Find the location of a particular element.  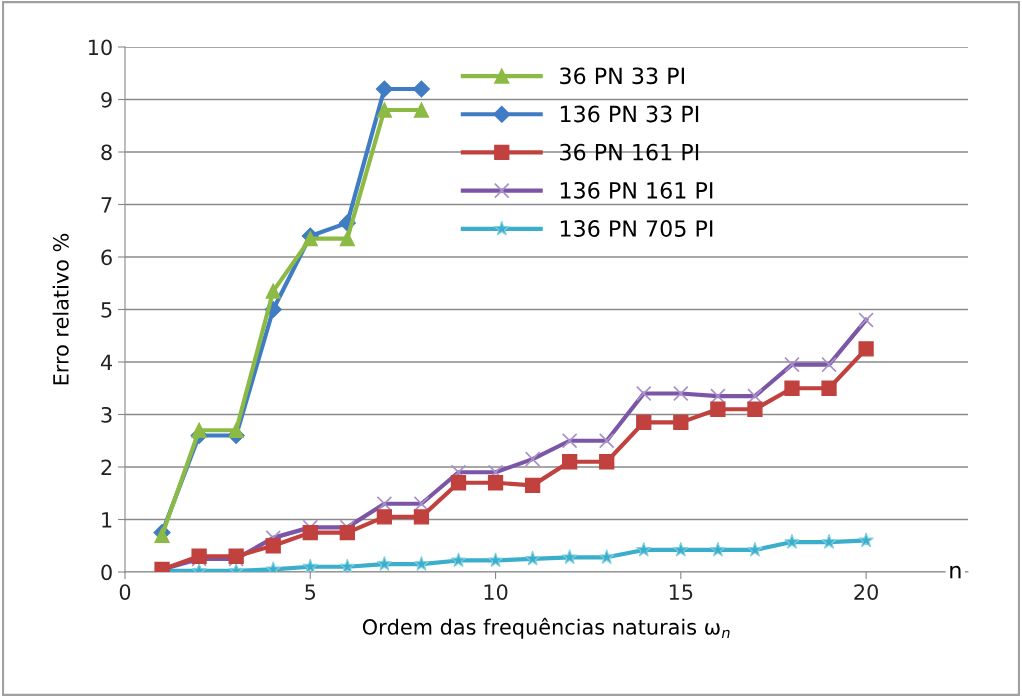

y-tick-label: 10 is located at coordinates (100, 47).